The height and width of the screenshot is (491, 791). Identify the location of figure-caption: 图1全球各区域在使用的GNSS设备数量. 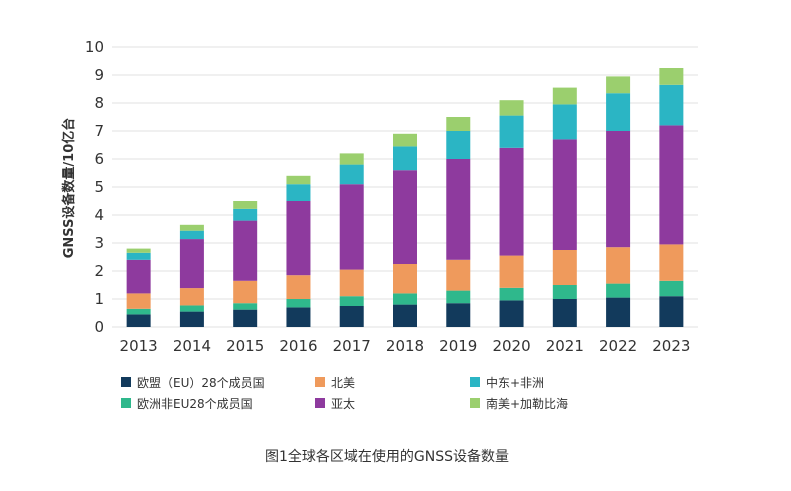
(387, 456).